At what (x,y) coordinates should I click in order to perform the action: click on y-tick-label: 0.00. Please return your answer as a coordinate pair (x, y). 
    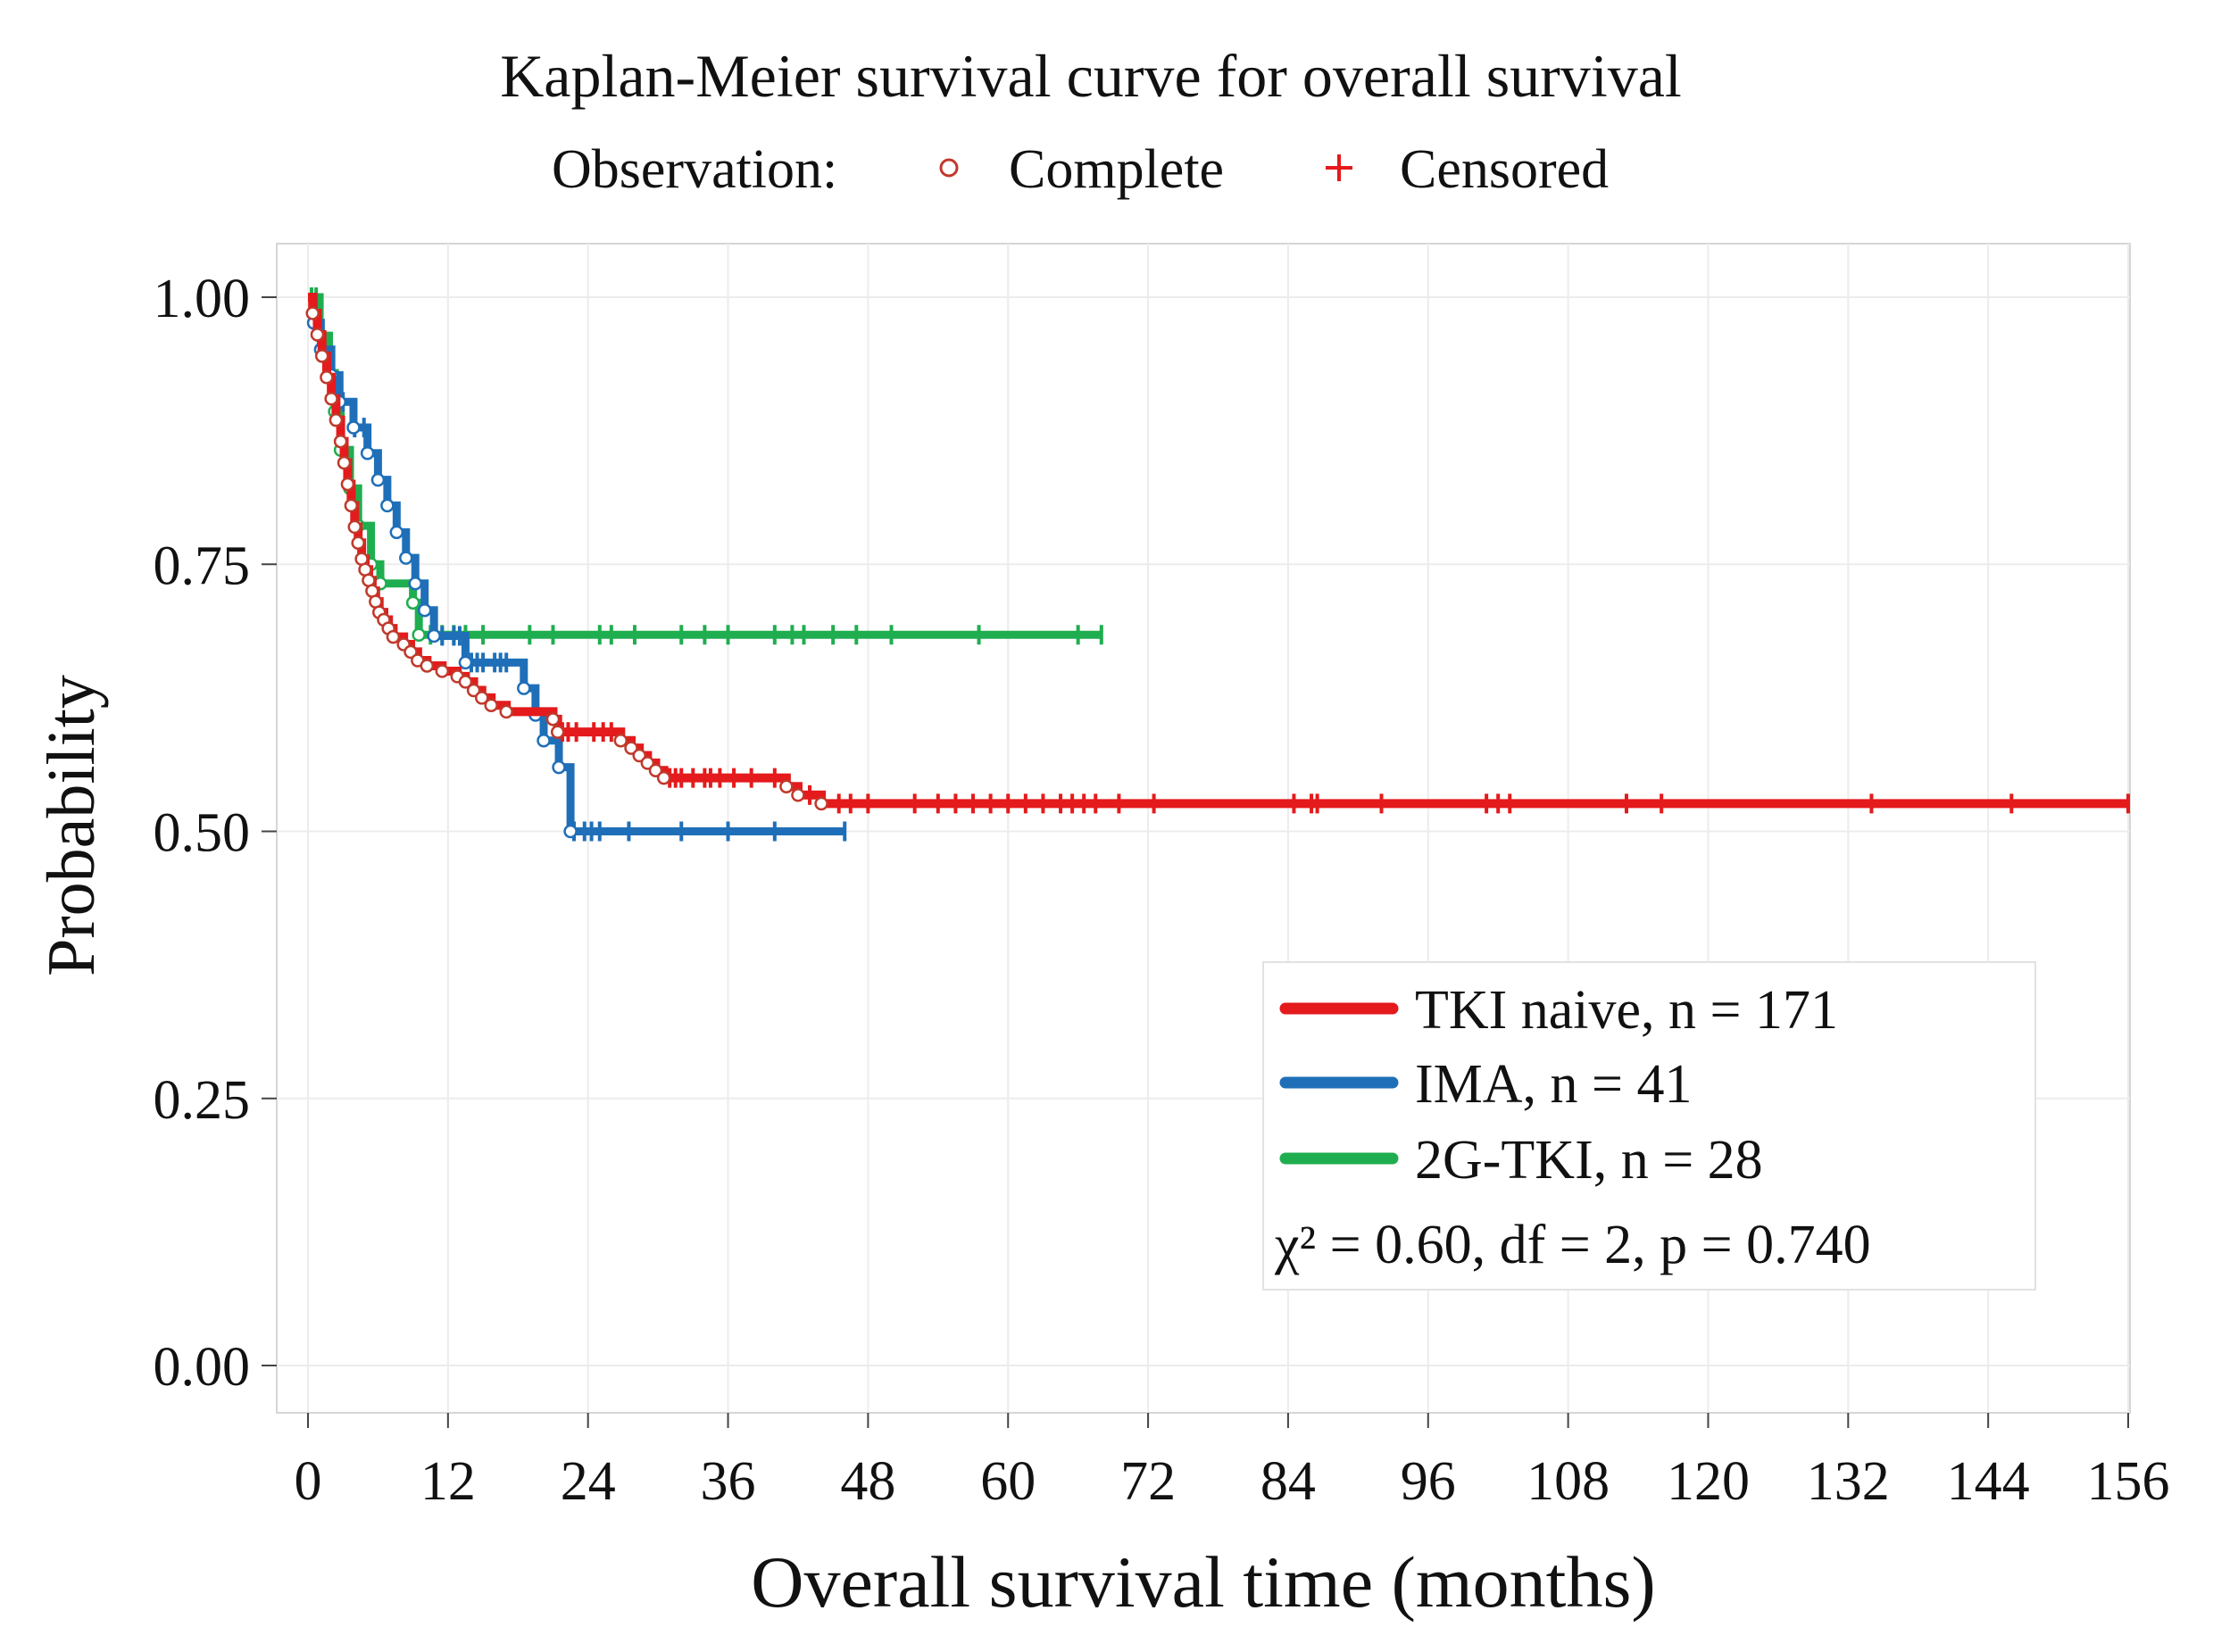
    Looking at the image, I should click on (202, 1368).